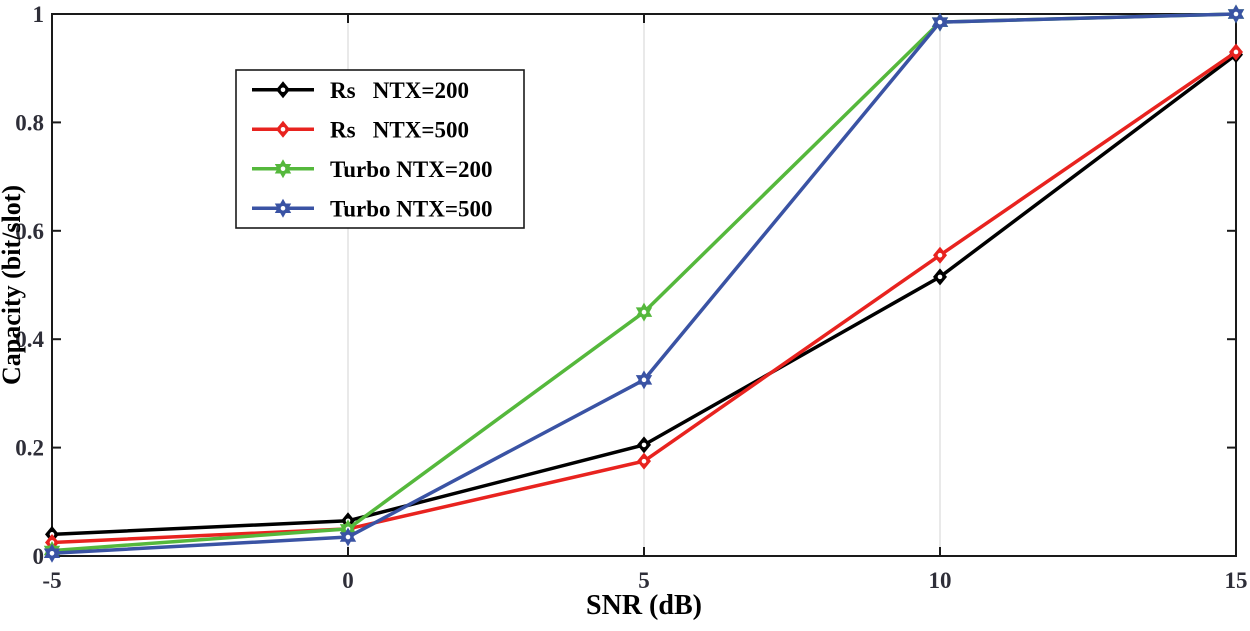 This screenshot has height=631, width=1250. What do you see at coordinates (29, 448) in the screenshot?
I see `y-tick-label: 0.2` at bounding box center [29, 448].